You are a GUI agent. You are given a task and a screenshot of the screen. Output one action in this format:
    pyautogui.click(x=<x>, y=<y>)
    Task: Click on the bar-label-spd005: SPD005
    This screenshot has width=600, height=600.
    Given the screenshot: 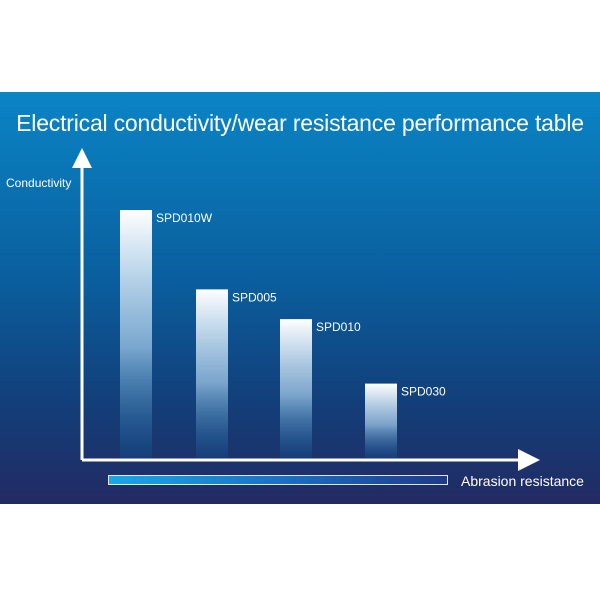 What is the action you would take?
    pyautogui.click(x=254, y=297)
    